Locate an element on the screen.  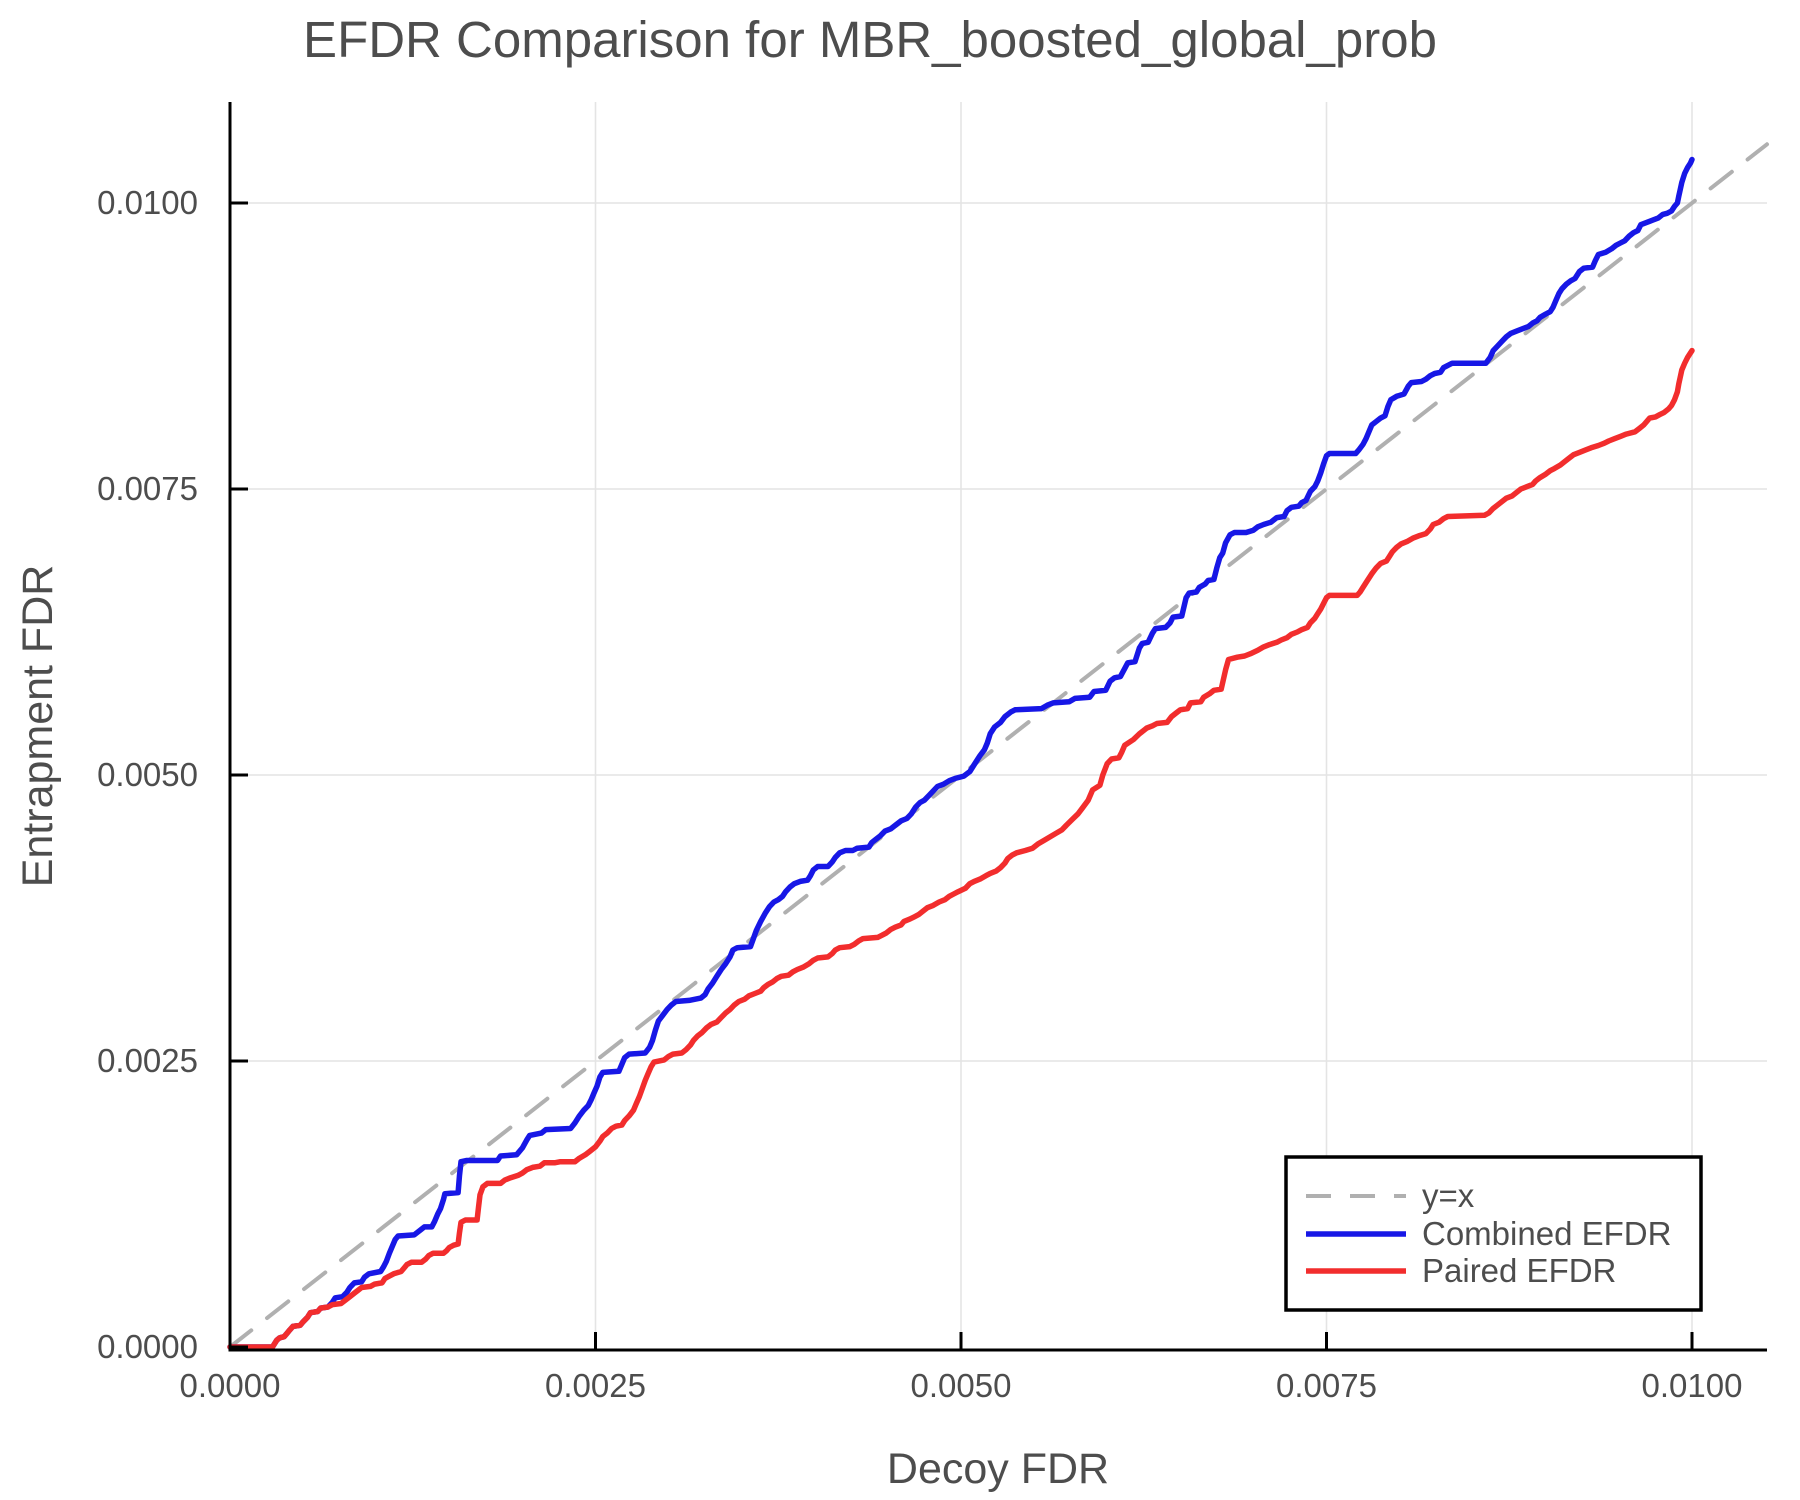
x-tick-label: 0.0025 is located at coordinates (595, 1385).